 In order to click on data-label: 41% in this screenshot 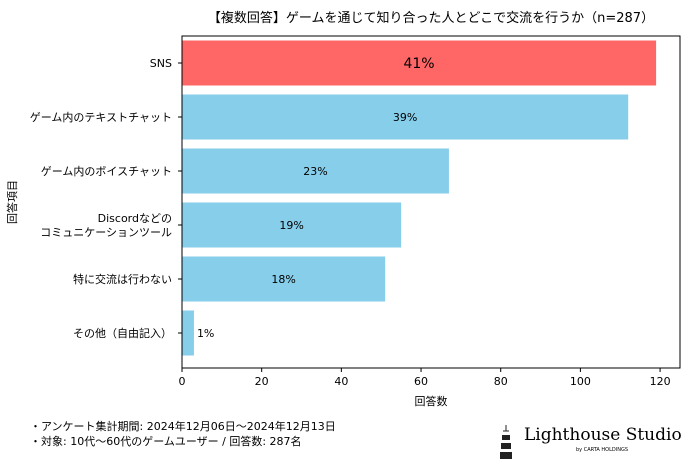, I will do `click(418, 64)`.